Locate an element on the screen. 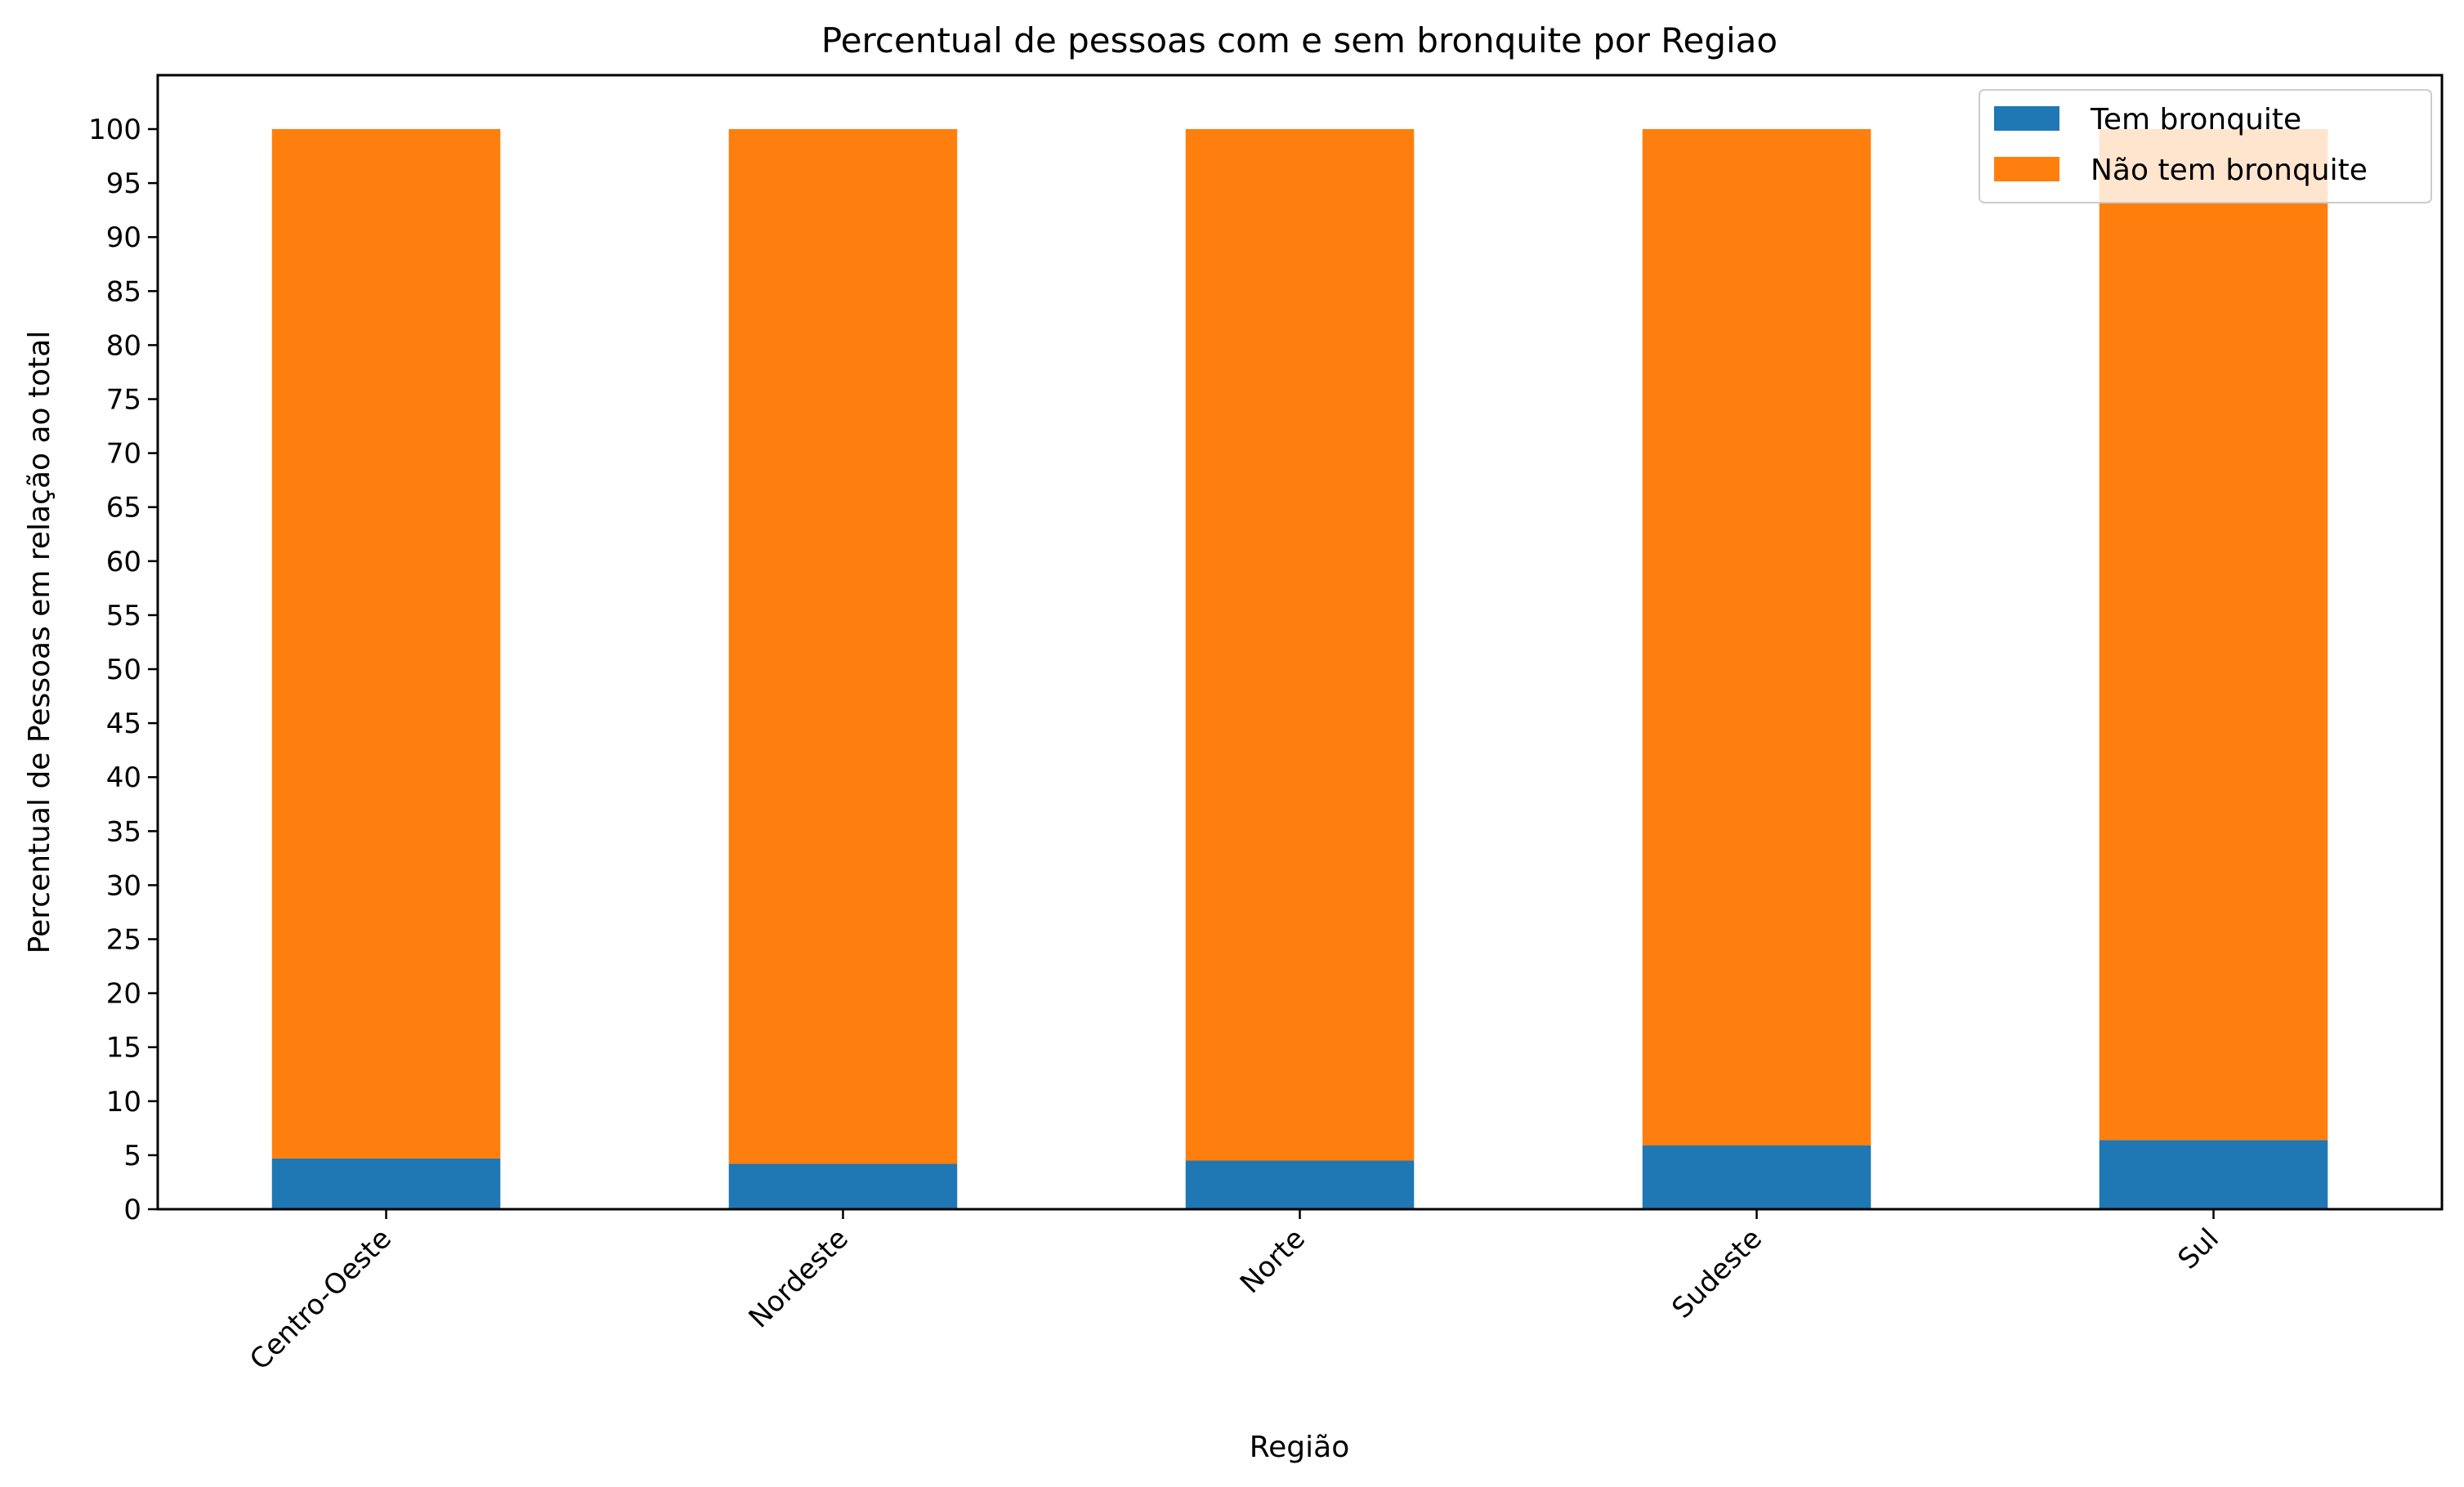  y-tick-label: 80 is located at coordinates (123, 345).